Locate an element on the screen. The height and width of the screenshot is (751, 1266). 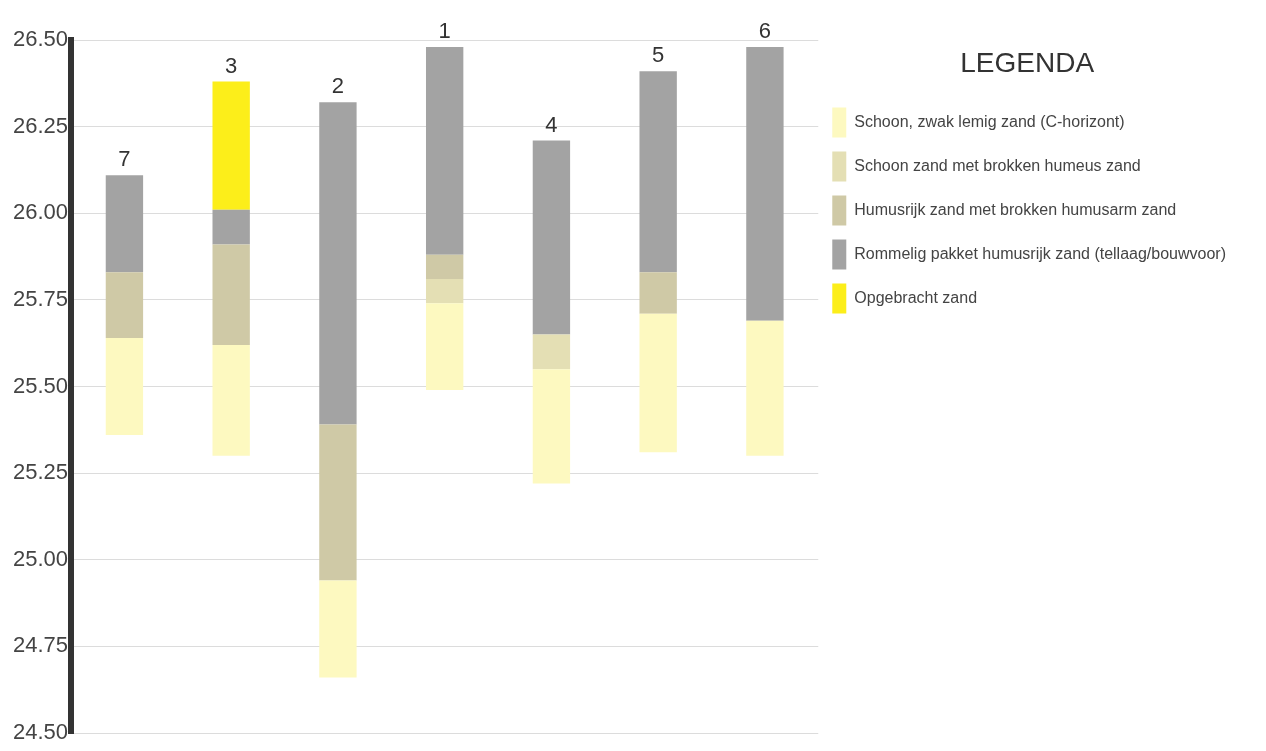
x-tick-label: 4 is located at coordinates (551, 124).